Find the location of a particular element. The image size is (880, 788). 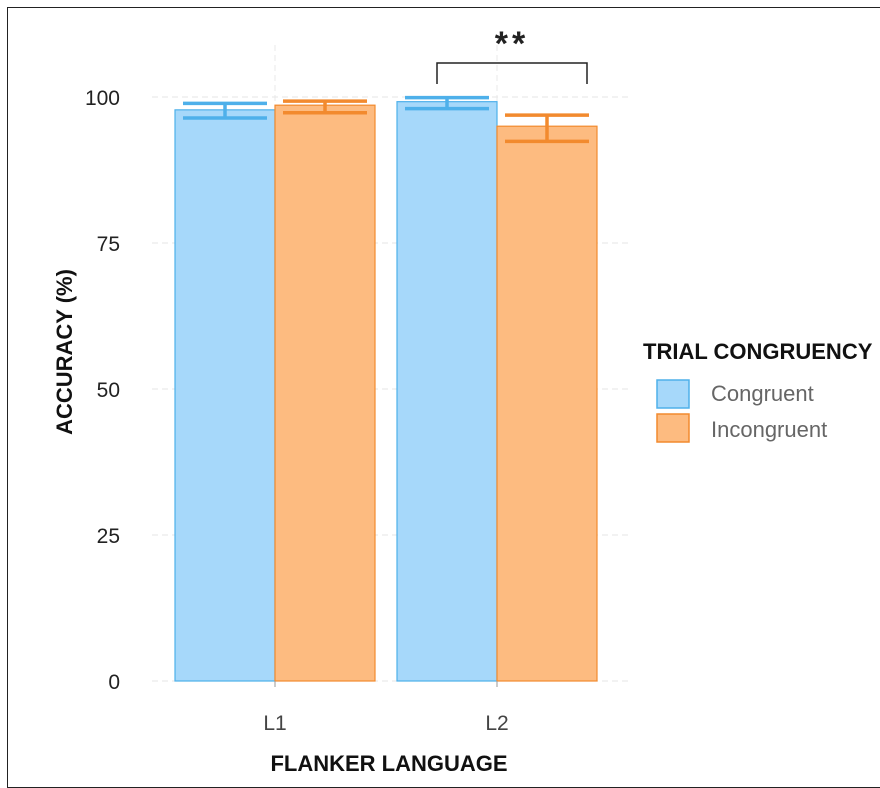

y-axis-title: ACCURACY (%) is located at coordinates (64, 352).